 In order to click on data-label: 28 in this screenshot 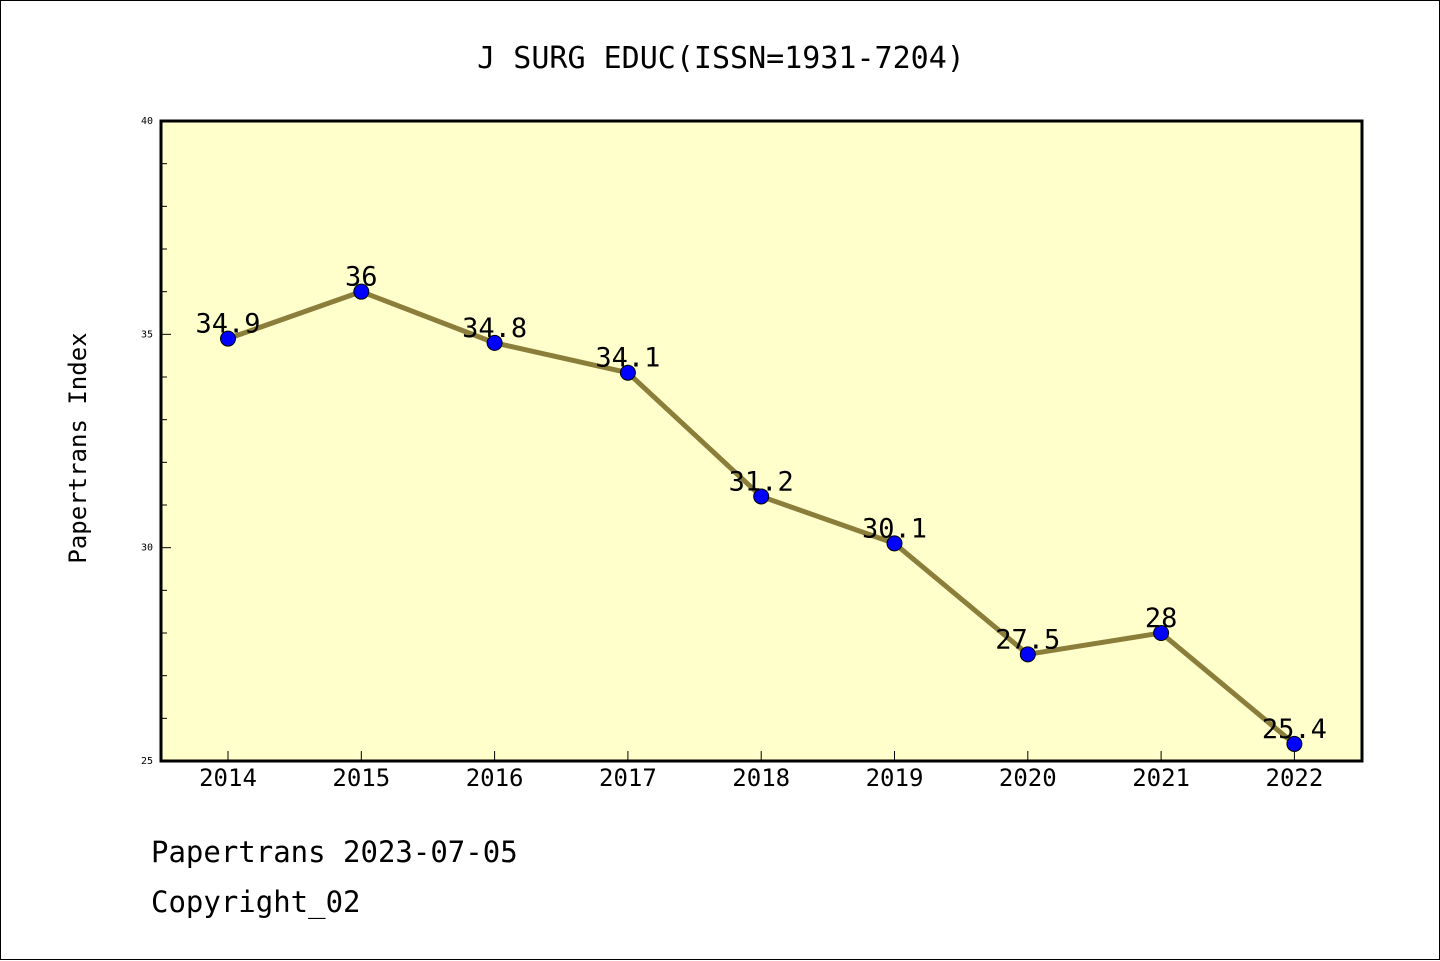, I will do `click(1161, 618)`.